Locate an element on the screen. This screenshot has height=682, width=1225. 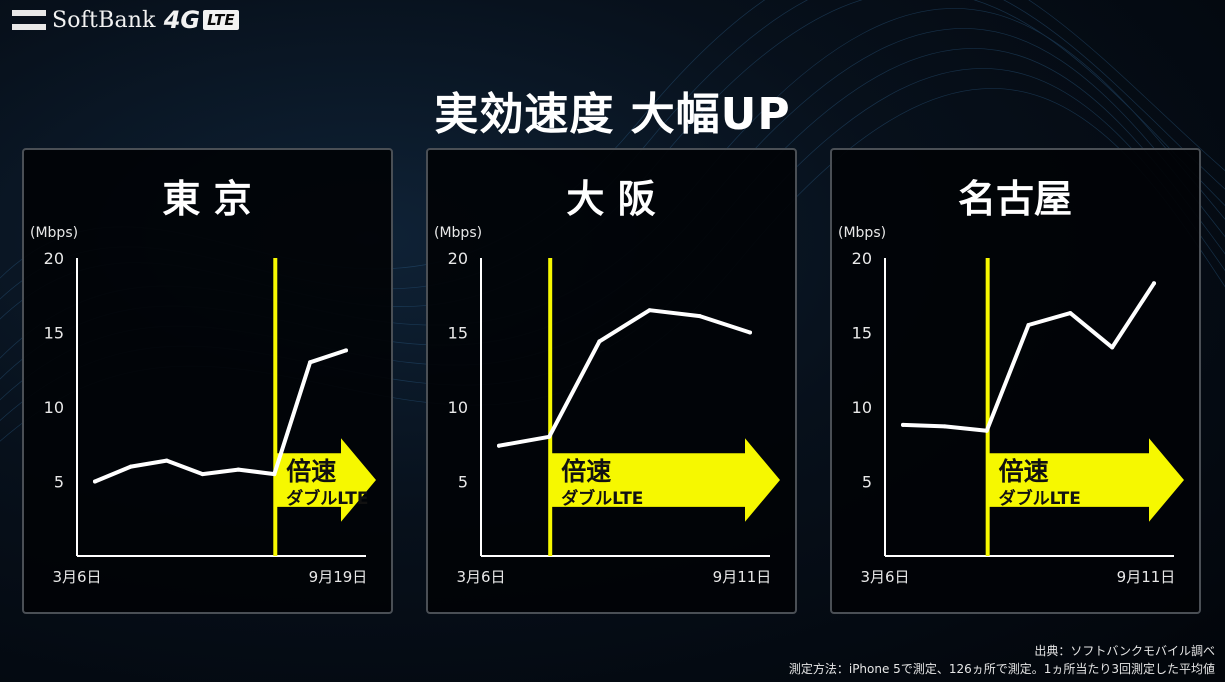
lte-badge: LTE is located at coordinates (221, 20).